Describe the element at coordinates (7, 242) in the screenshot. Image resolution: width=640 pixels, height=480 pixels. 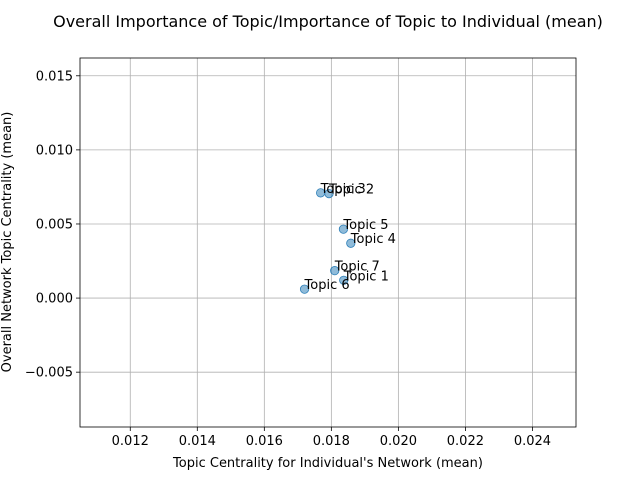
I see `y-axis-label: Overall Network Topic Centrality (mean)` at that location.